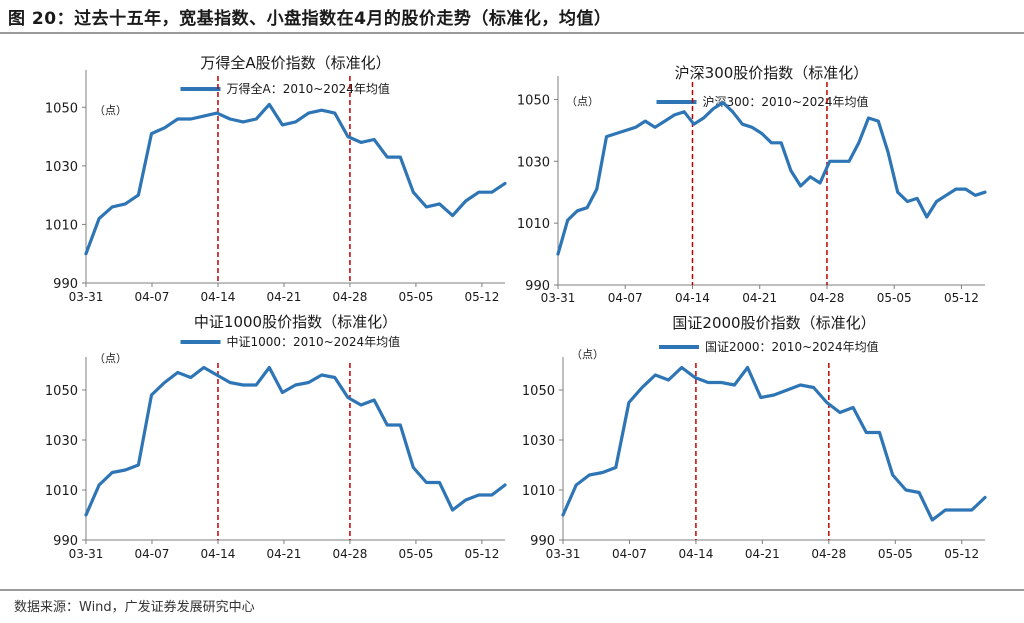 This screenshot has height=623, width=1024. I want to click on figure-title: 图 20：过去十五年，宽基指数、小盘指数在4月的股价走势（标准化，均值）, so click(310, 19).